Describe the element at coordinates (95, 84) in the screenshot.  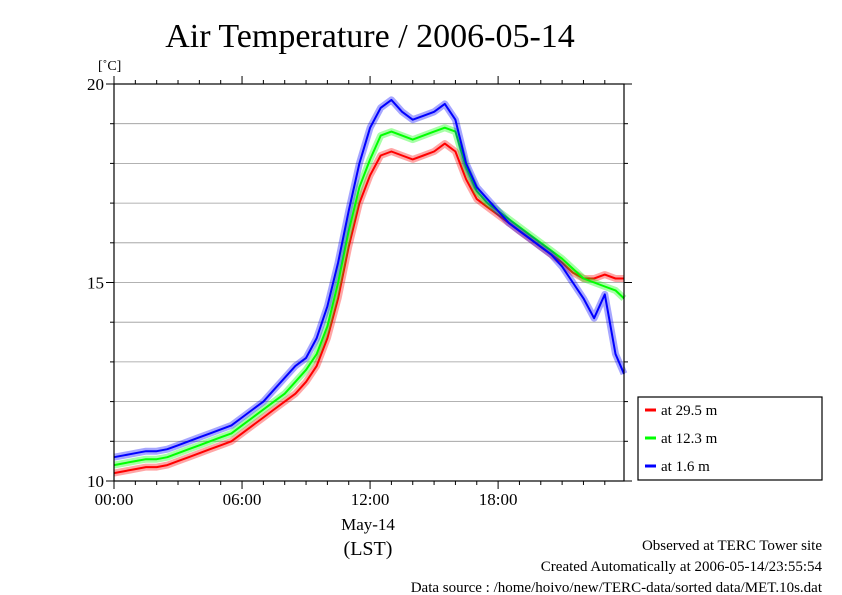
I see `y-tick-label: 20` at that location.